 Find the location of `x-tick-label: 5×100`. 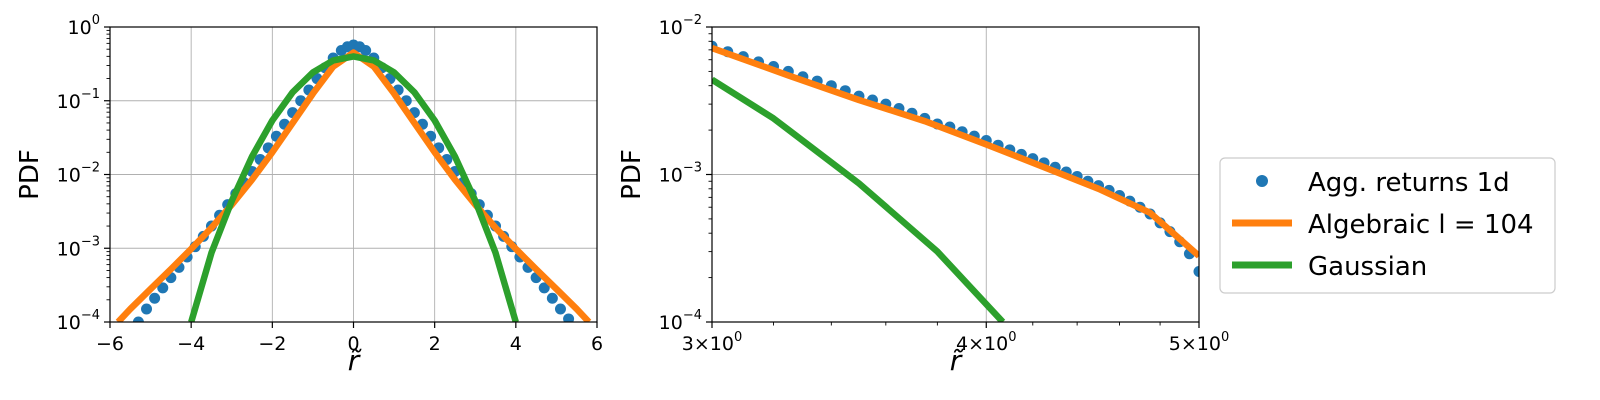

x-tick-label: 5×100 is located at coordinates (1199, 342).